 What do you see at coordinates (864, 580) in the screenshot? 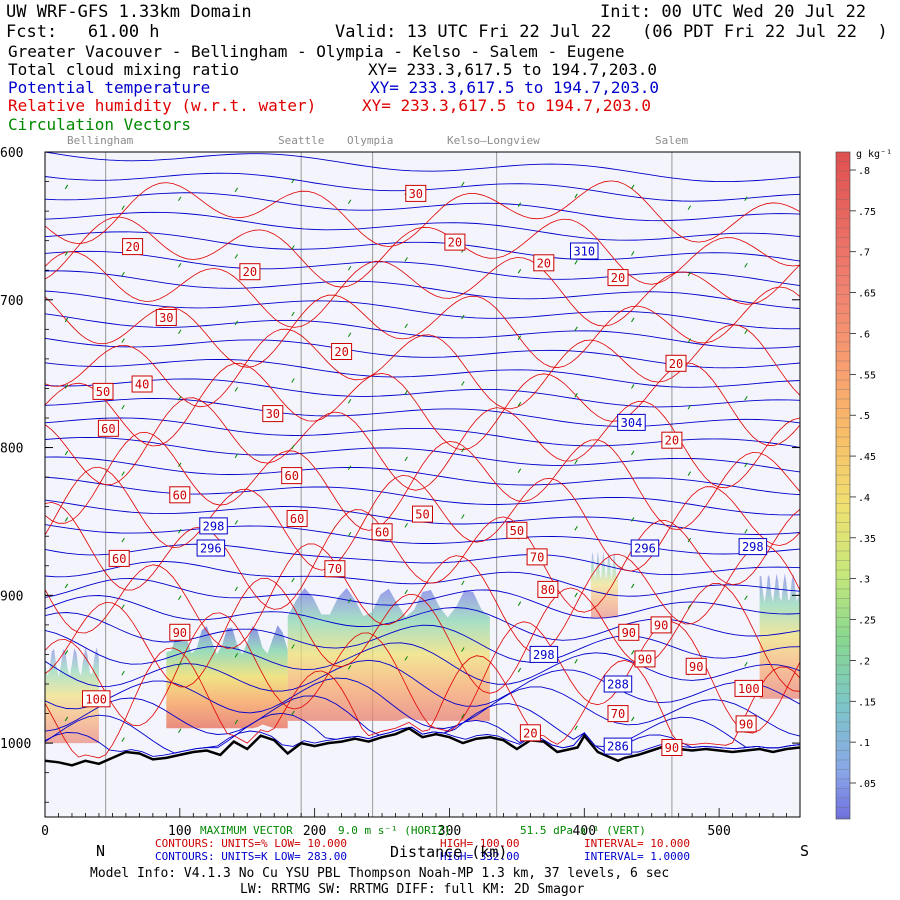
I see `colorbar-tick-label: .3` at bounding box center [864, 580].